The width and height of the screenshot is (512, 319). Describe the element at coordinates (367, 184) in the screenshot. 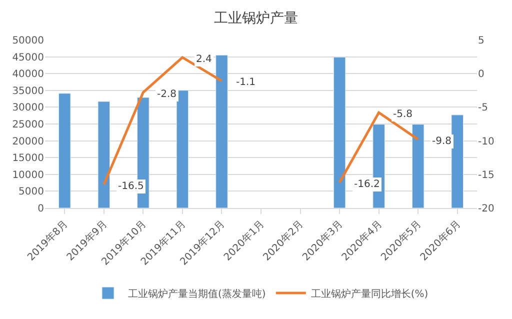

I see `data-label: -16.2` at that location.